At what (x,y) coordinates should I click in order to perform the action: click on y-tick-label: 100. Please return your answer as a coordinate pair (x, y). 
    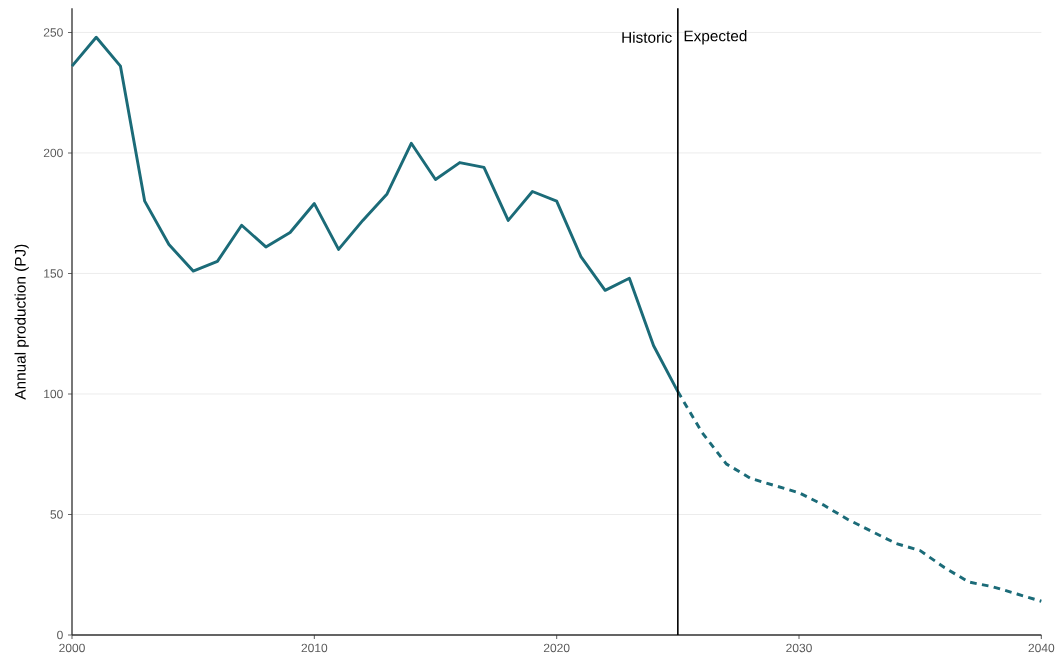
    Looking at the image, I should click on (53, 394).